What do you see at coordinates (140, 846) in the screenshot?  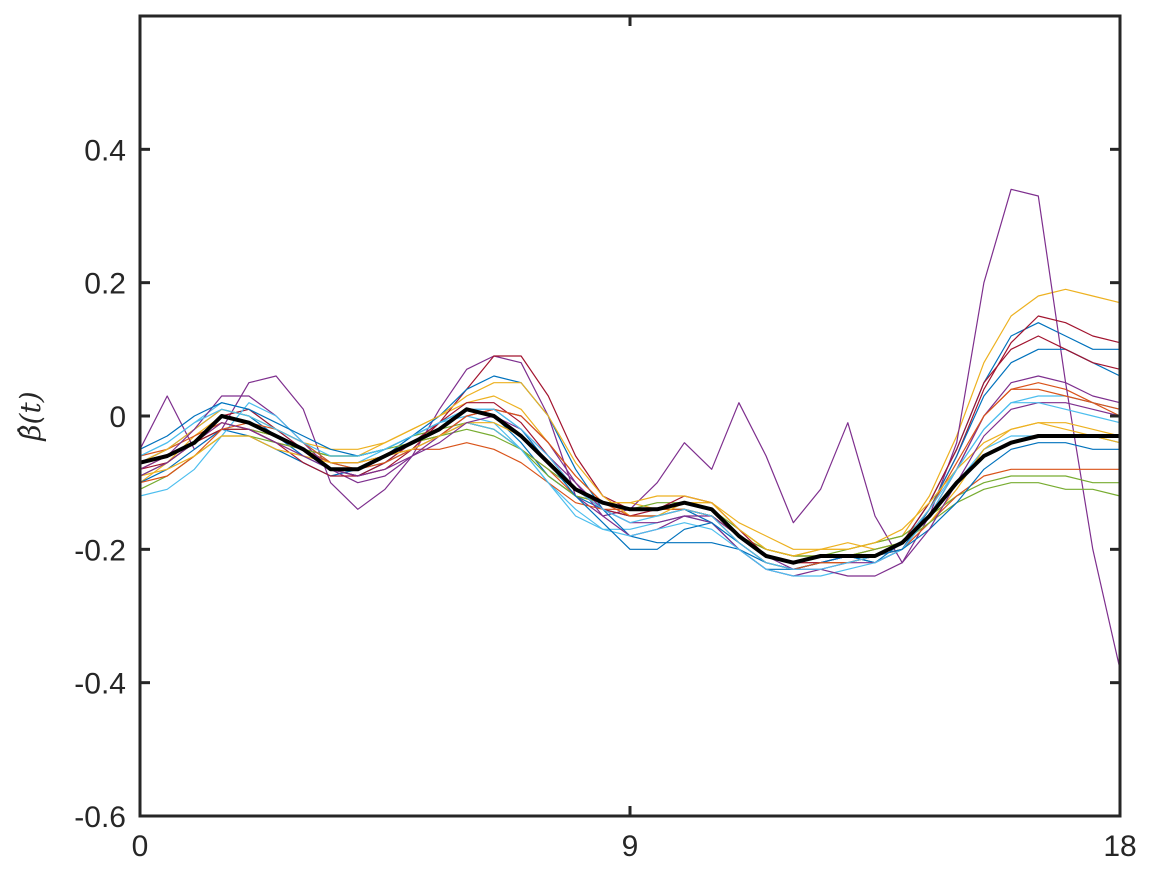 I see `x-tick-label: 0` at bounding box center [140, 846].